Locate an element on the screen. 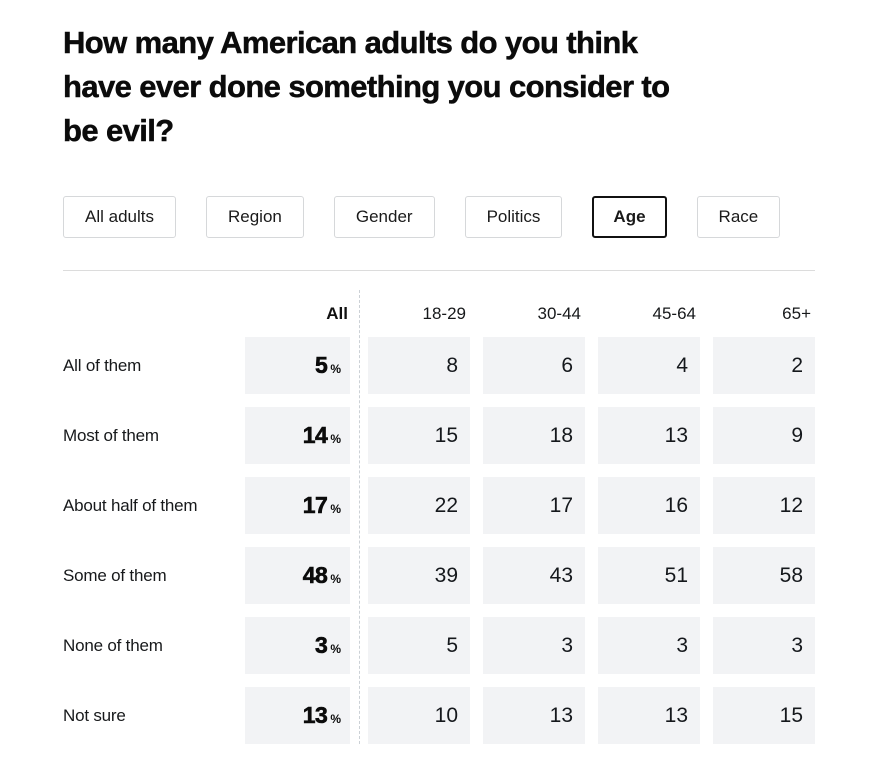 The width and height of the screenshot is (876, 762). table-header-row: All 18-29 30-44 45-64 65+ is located at coordinates (439, 313).